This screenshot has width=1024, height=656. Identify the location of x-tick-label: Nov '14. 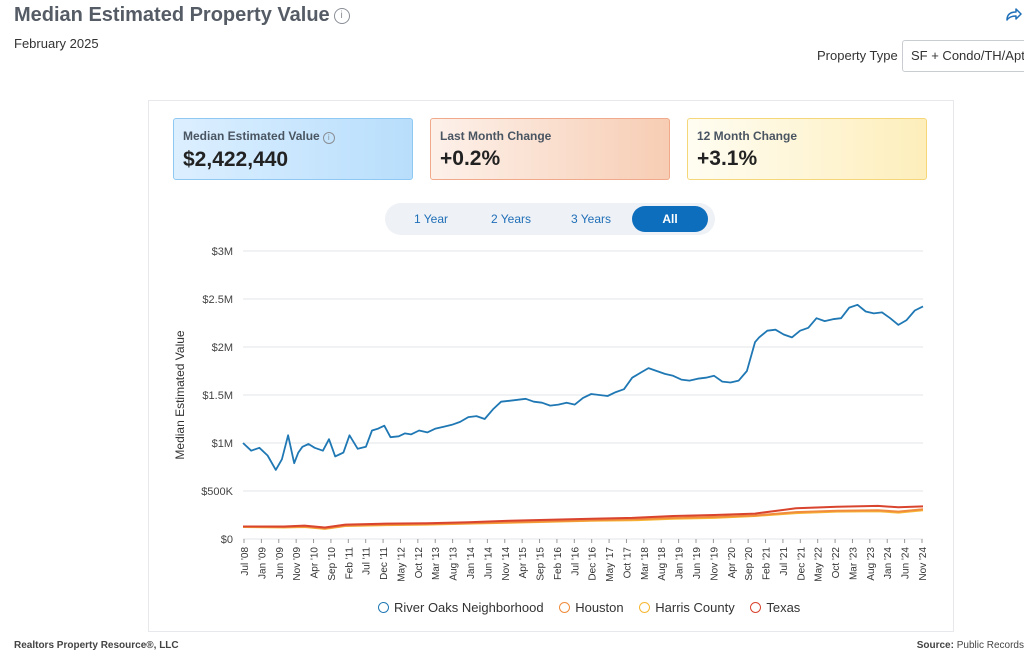
(506, 564).